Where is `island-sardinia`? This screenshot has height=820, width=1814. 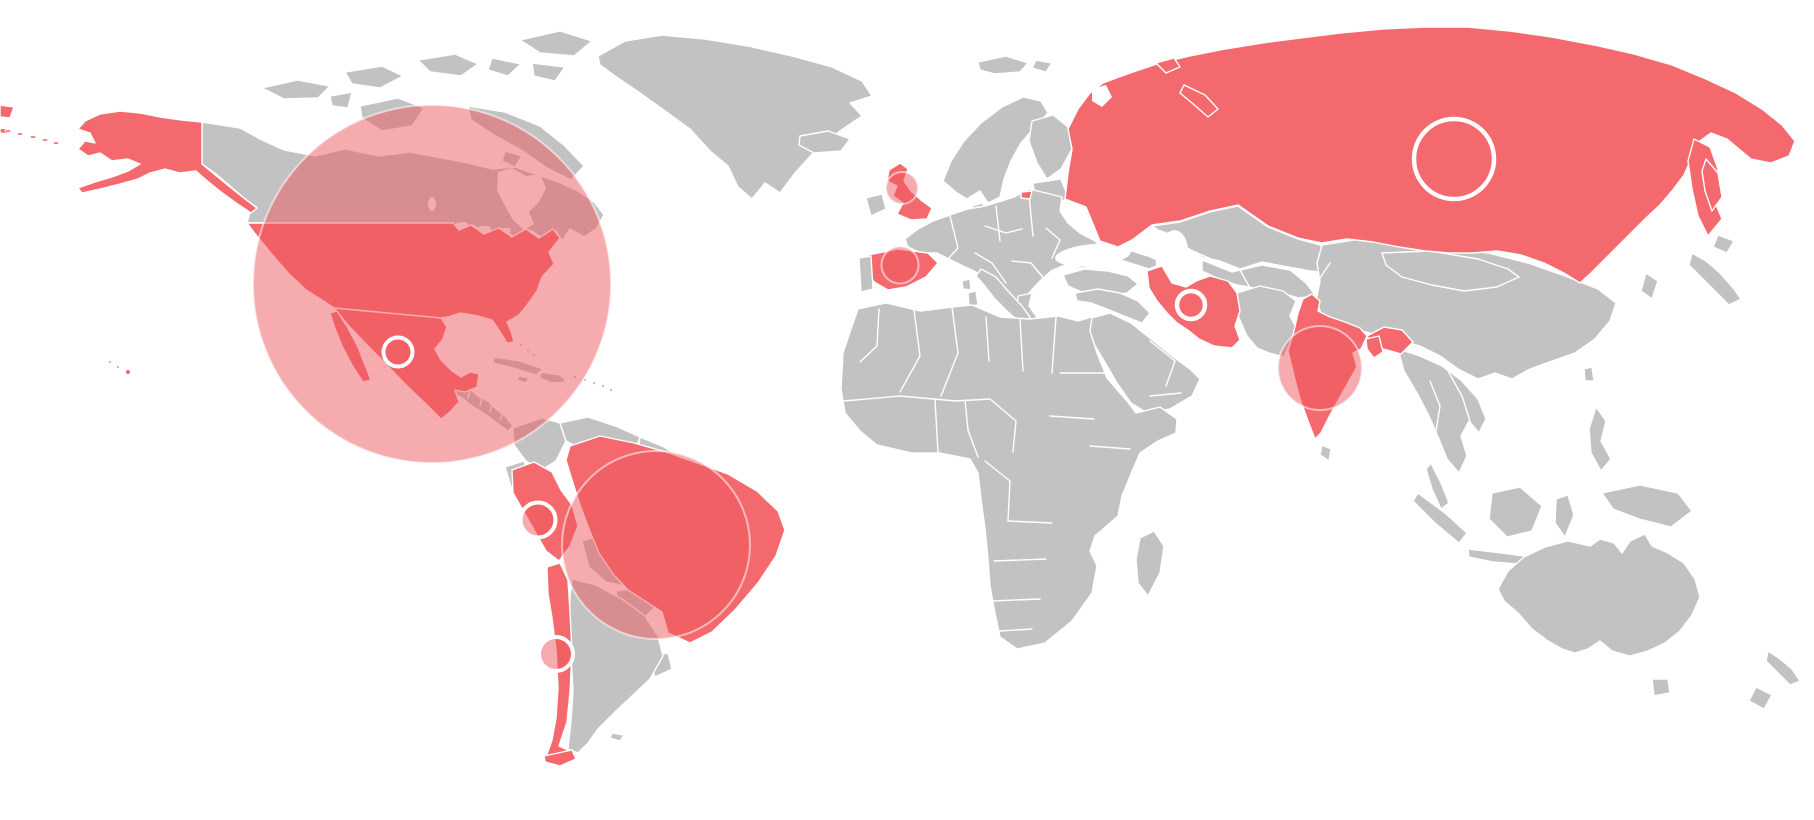
island-sardinia is located at coordinates (973, 298).